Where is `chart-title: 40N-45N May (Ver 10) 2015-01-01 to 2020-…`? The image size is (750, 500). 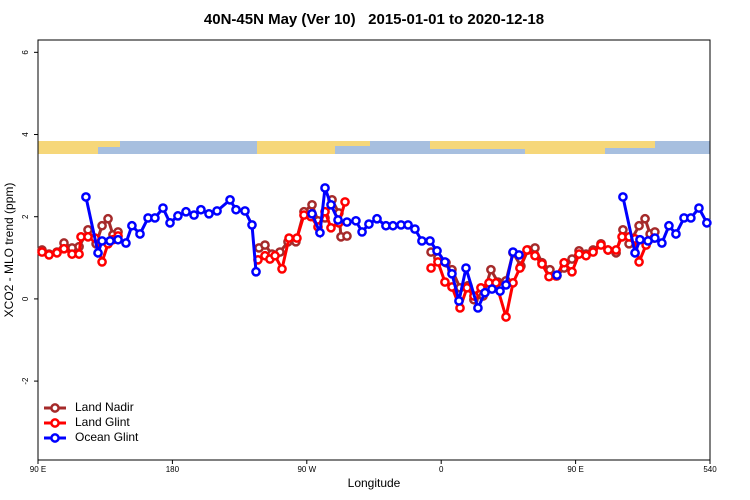
chart-title: 40N-45N May (Ver 10) 2015-01-01 to 2020-… is located at coordinates (374, 19).